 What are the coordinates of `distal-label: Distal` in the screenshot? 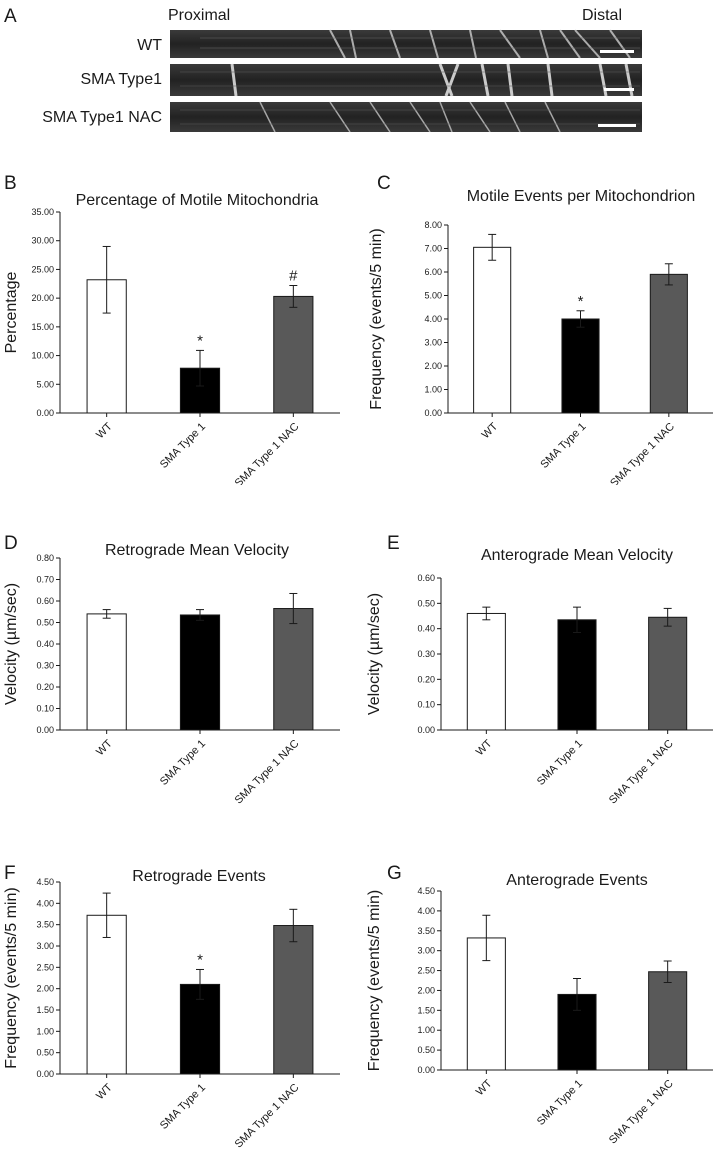 It's located at (602, 15).